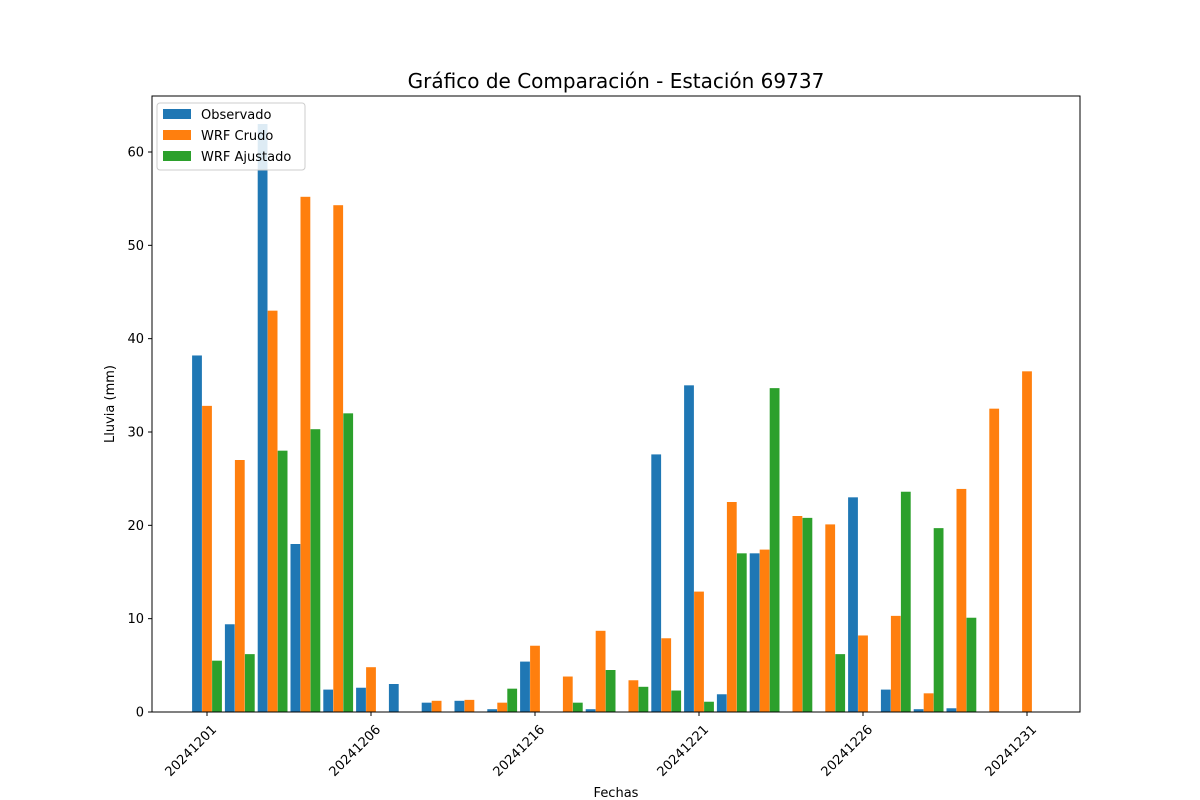  Describe the element at coordinates (135, 526) in the screenshot. I see `y-tick-label: 20` at that location.